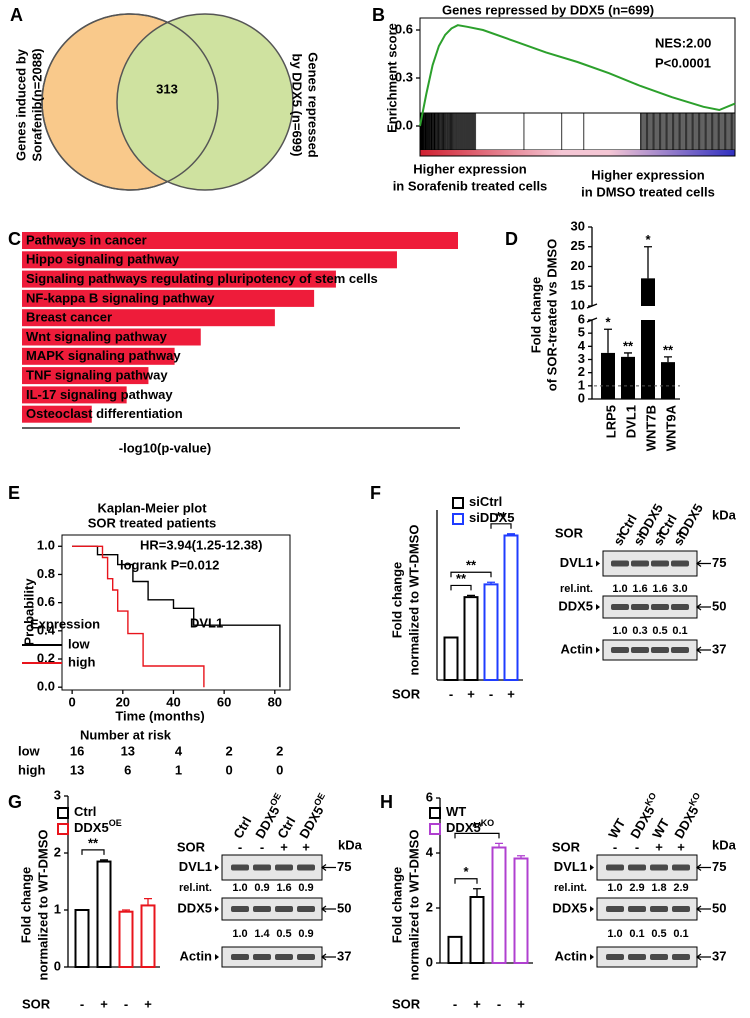 This screenshot has width=750, height=1018. Describe the element at coordinates (429, 796) in the screenshot. I see `y-tick-label: 6` at that location.